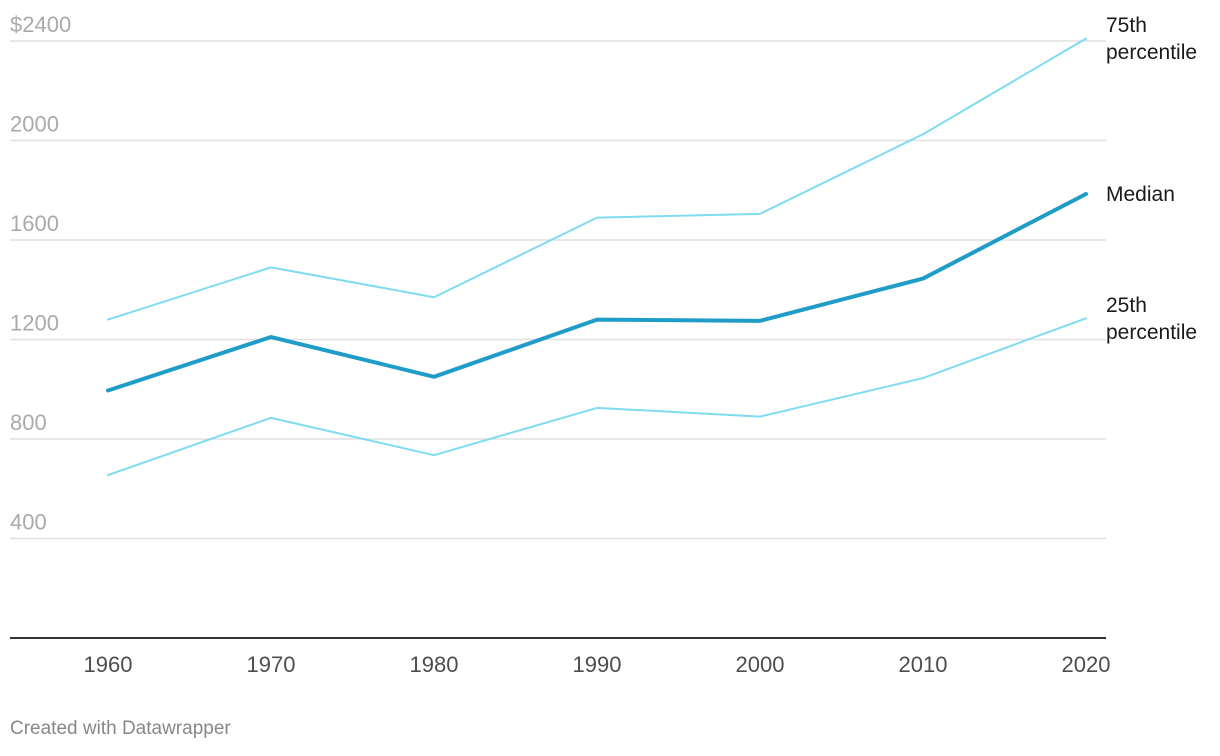 Image resolution: width=1220 pixels, height=756 pixels. What do you see at coordinates (1126, 25) in the screenshot?
I see `series-label: 75th` at bounding box center [1126, 25].